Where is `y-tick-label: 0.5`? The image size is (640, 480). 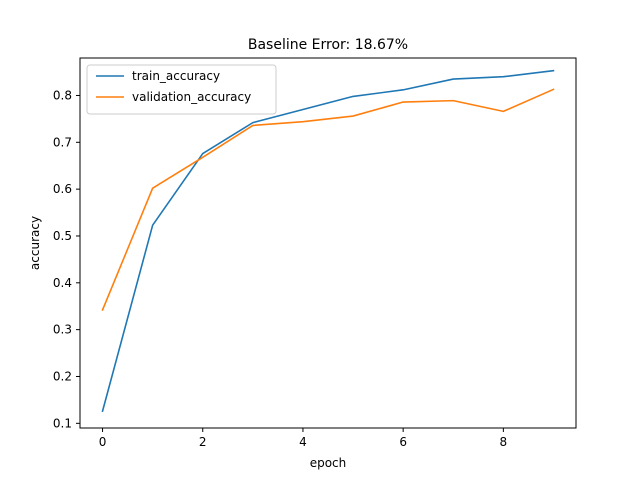 y-tick-label: 0.5 is located at coordinates (62, 236).